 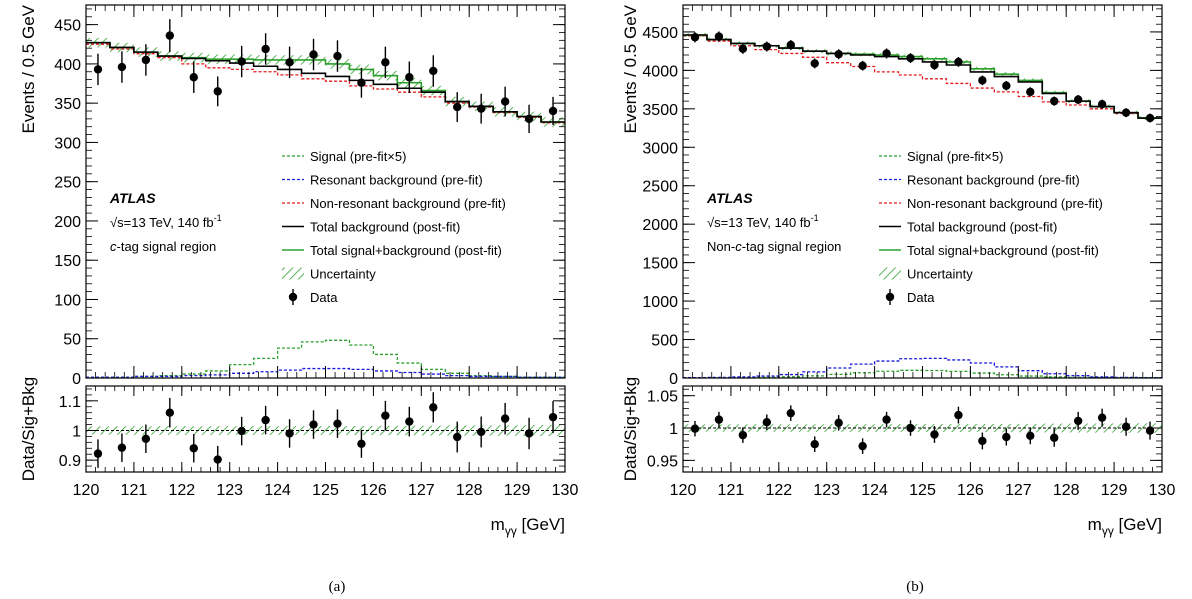 I want to click on ratio-y-tick-label: 0.95, so click(x=662, y=461).